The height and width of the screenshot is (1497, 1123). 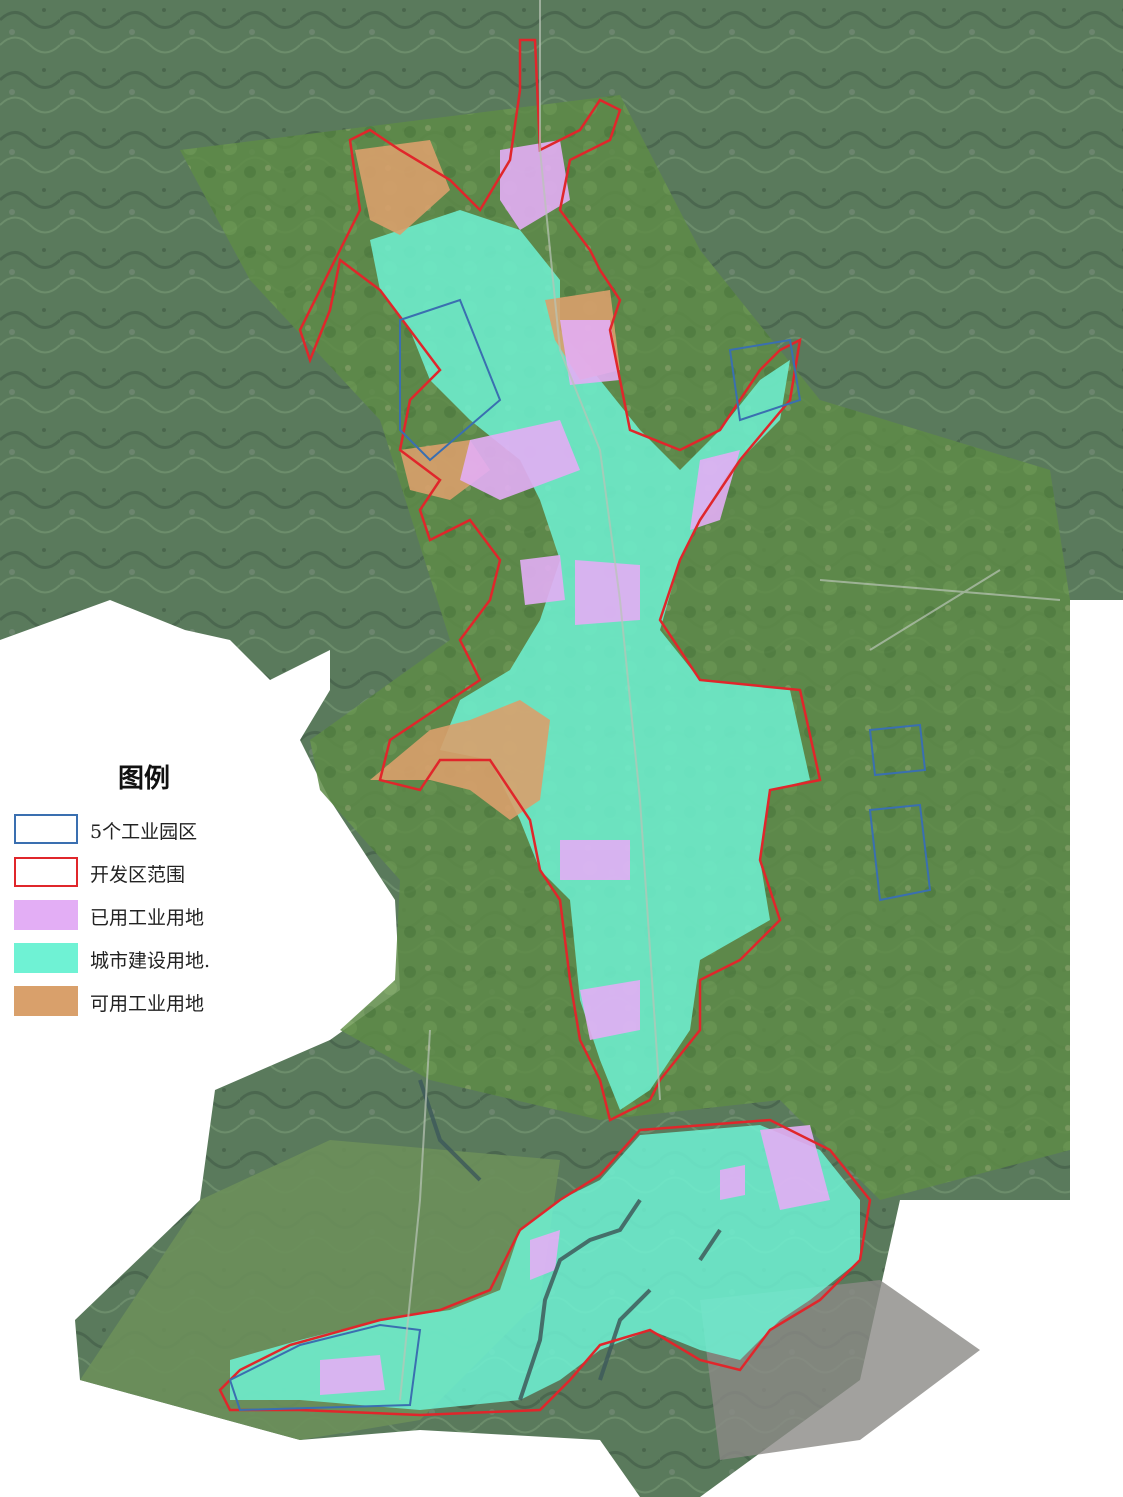 I want to click on urban-construction-swatch, so click(x=46, y=958).